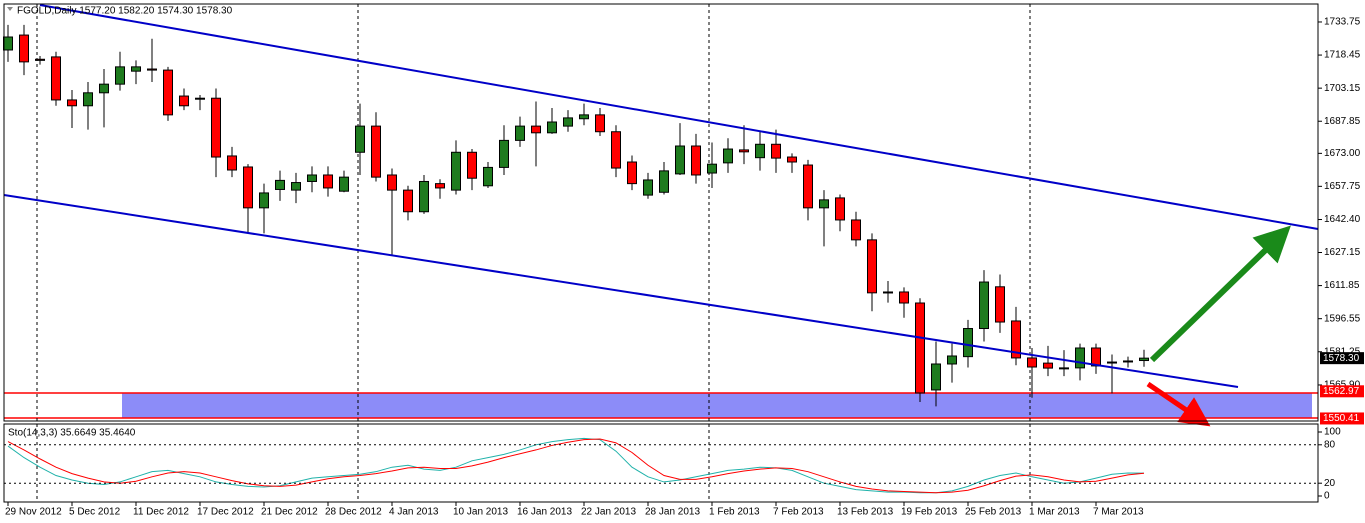 The width and height of the screenshot is (1365, 523). I want to click on sub-panel-frame, so click(661, 463).